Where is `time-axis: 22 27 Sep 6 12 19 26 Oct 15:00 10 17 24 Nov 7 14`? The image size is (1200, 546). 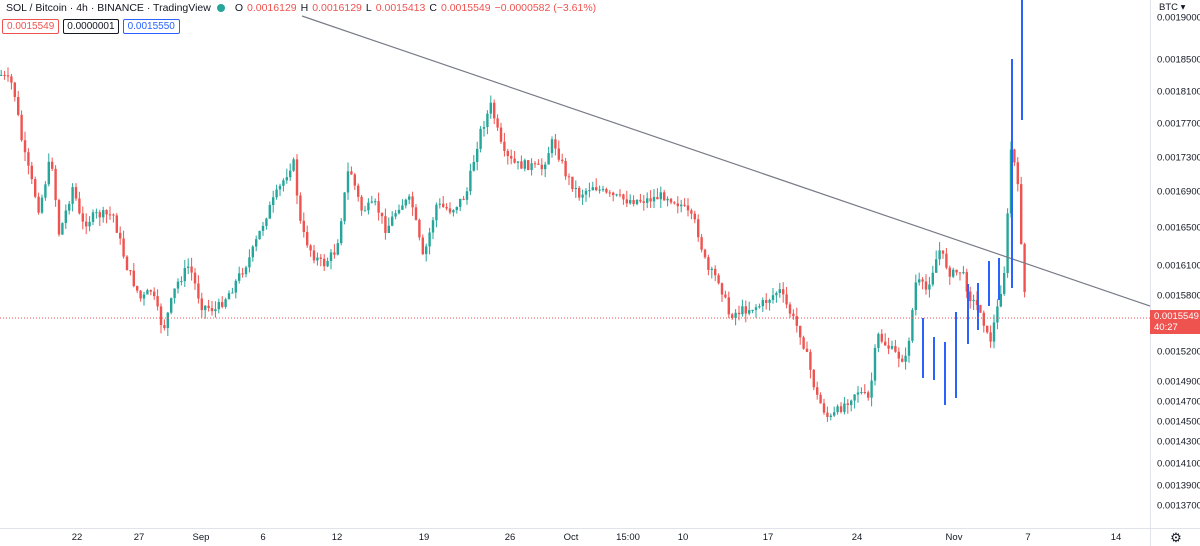 time-axis: 22 27 Sep 6 12 19 26 Oct 15:00 10 17 24 Nov 7 14 is located at coordinates (575, 537).